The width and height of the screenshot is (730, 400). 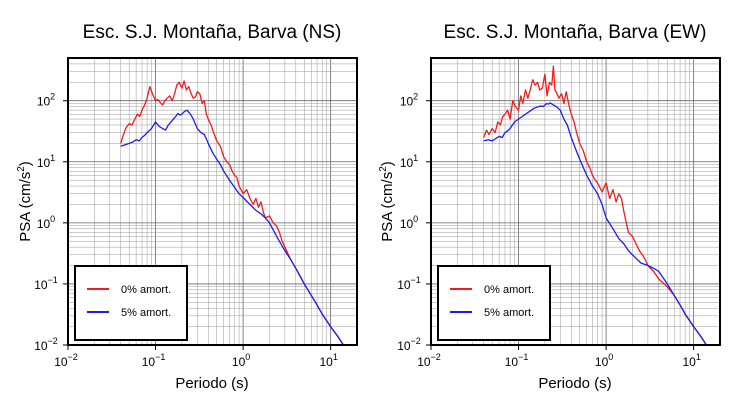 What do you see at coordinates (575, 32) in the screenshot?
I see `chart-title: Esc. S.J. Montaña, Barva (EW)` at bounding box center [575, 32].